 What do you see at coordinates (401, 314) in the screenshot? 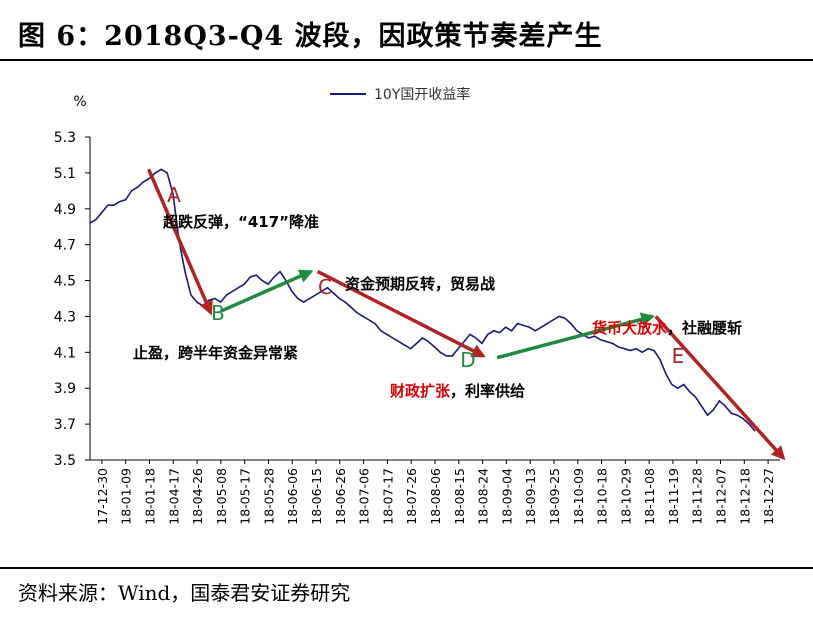
I see `arrow-c` at bounding box center [401, 314].